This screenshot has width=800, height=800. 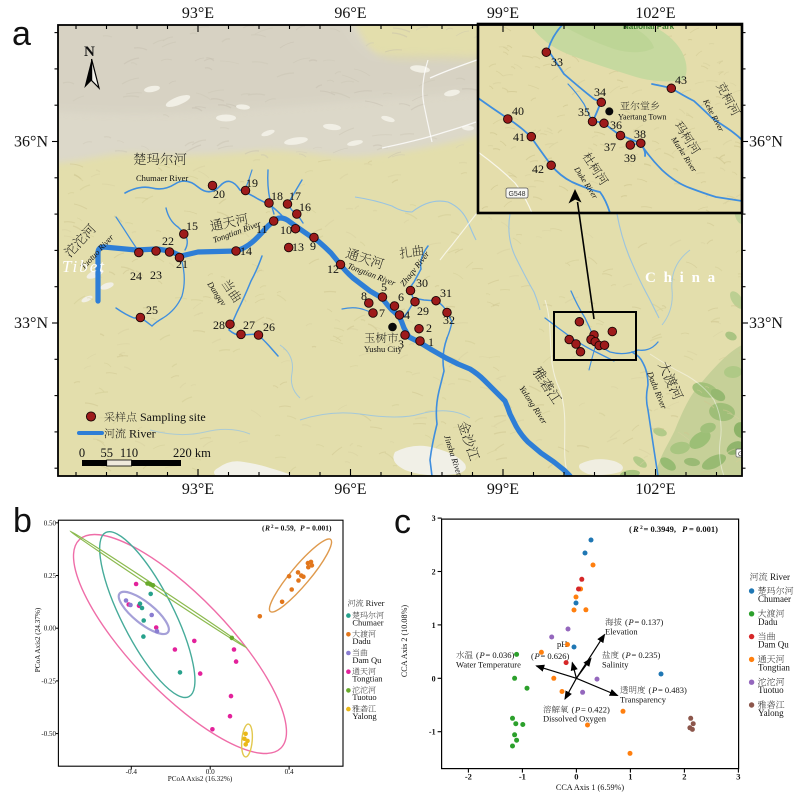 What do you see at coordinates (168, 241) in the screenshot?
I see `svg-text: 22` at bounding box center [168, 241].